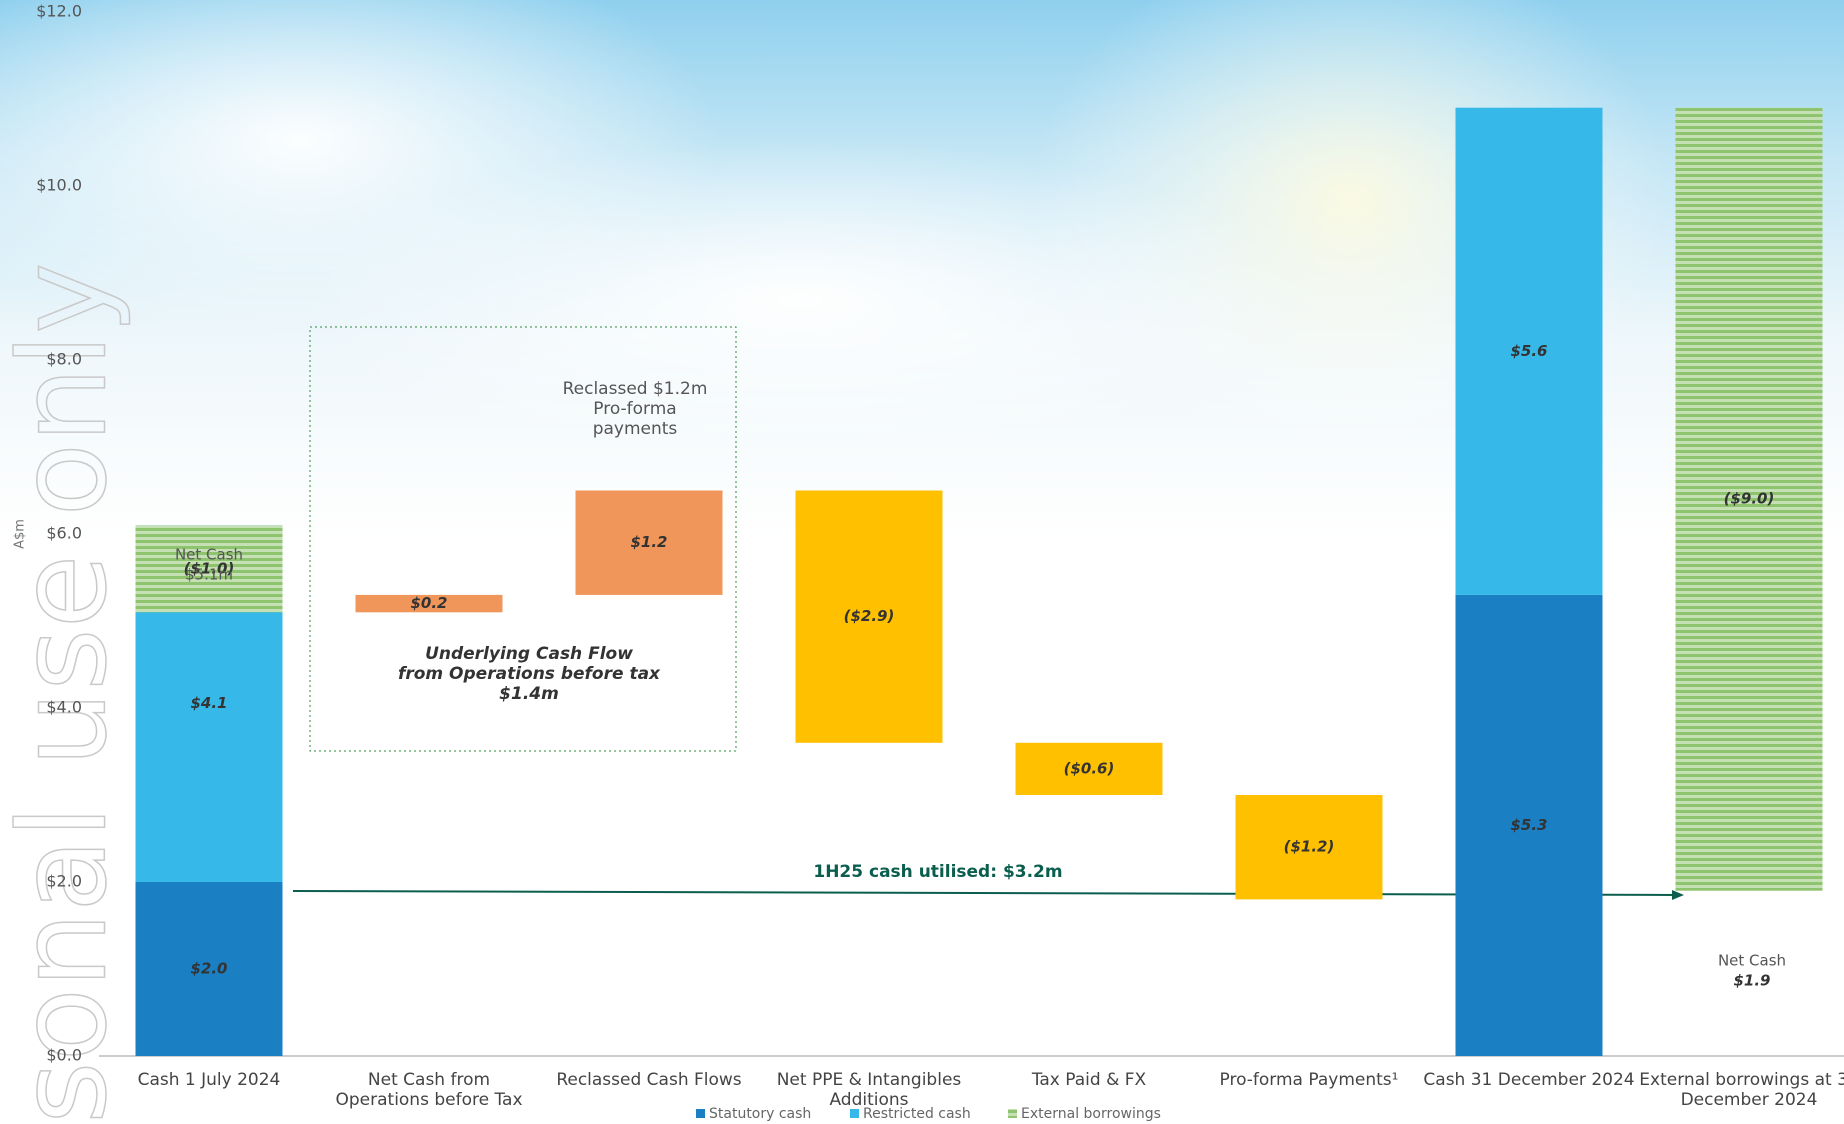  I want to click on annotation: $1.4m, so click(529, 694).